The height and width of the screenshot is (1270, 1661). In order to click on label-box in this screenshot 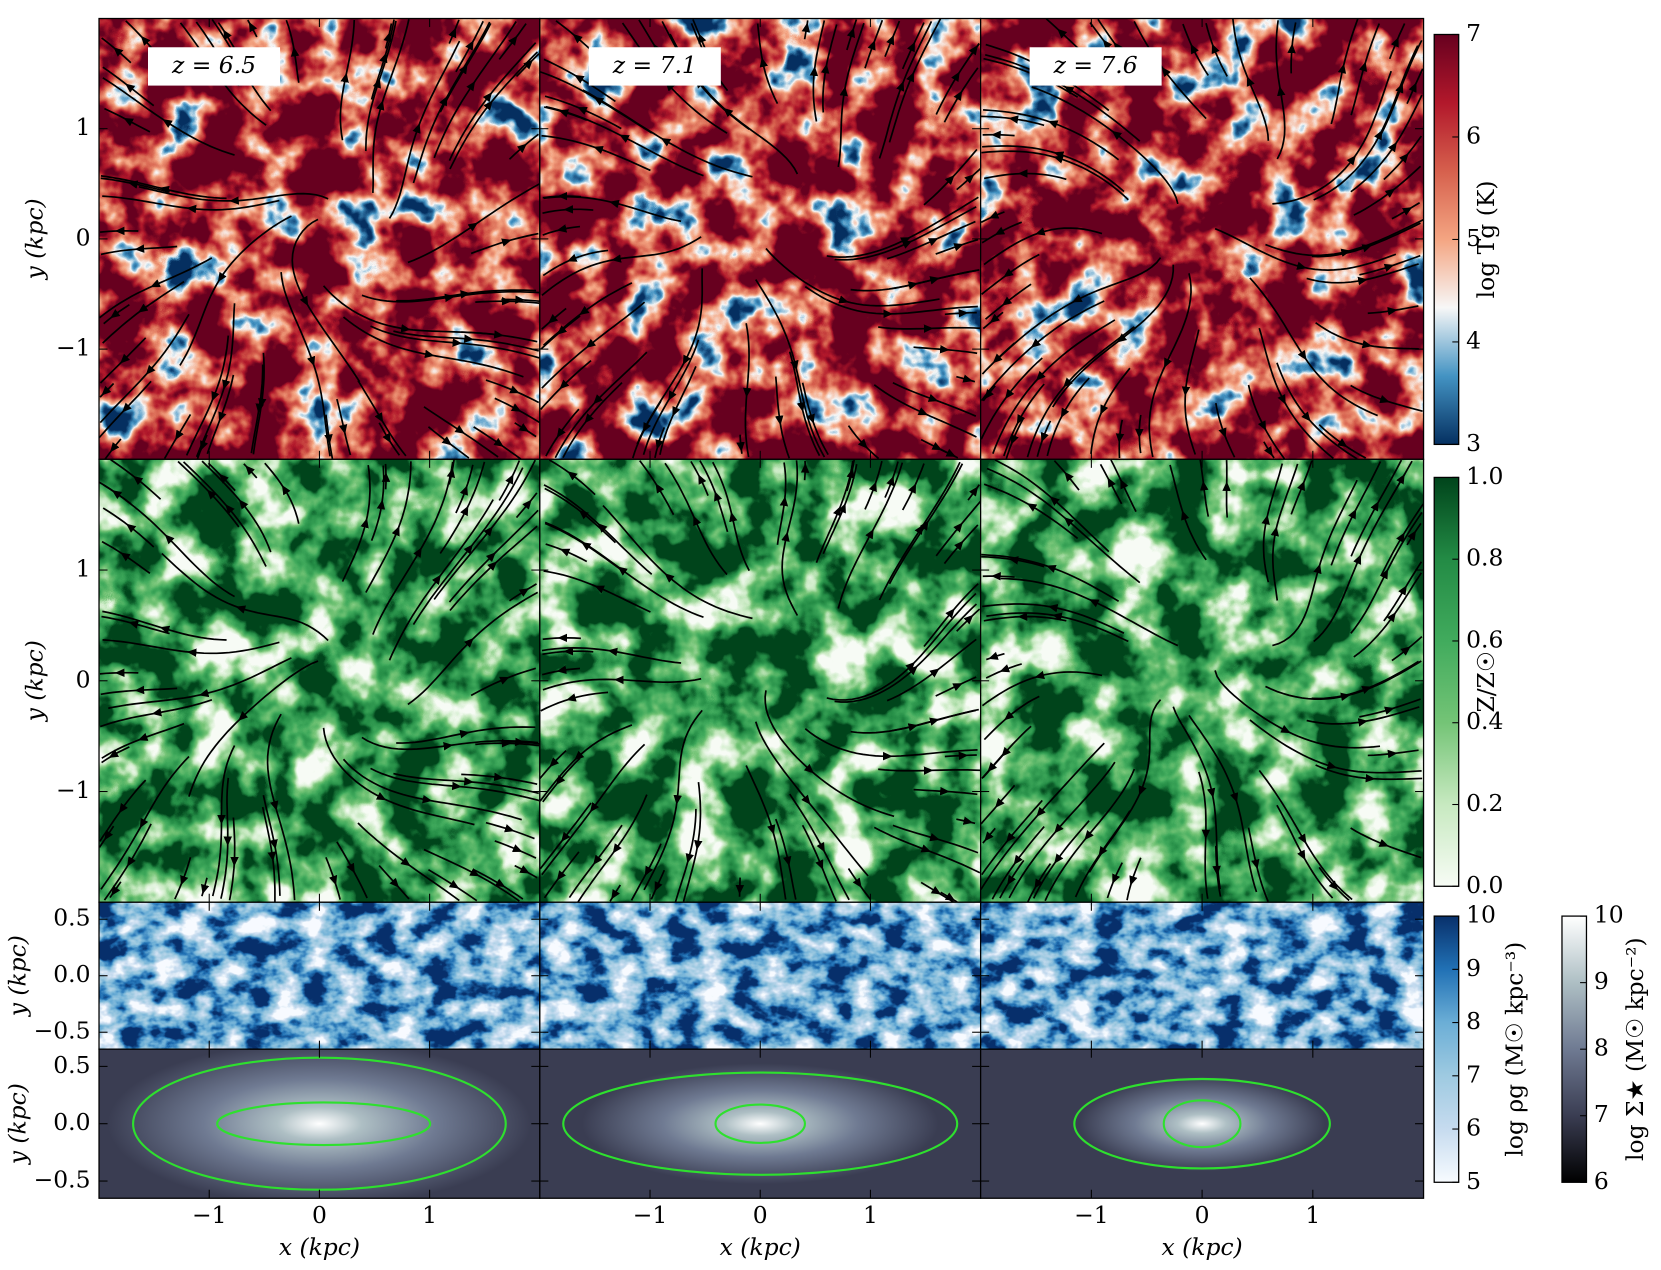, I will do `click(654, 66)`.